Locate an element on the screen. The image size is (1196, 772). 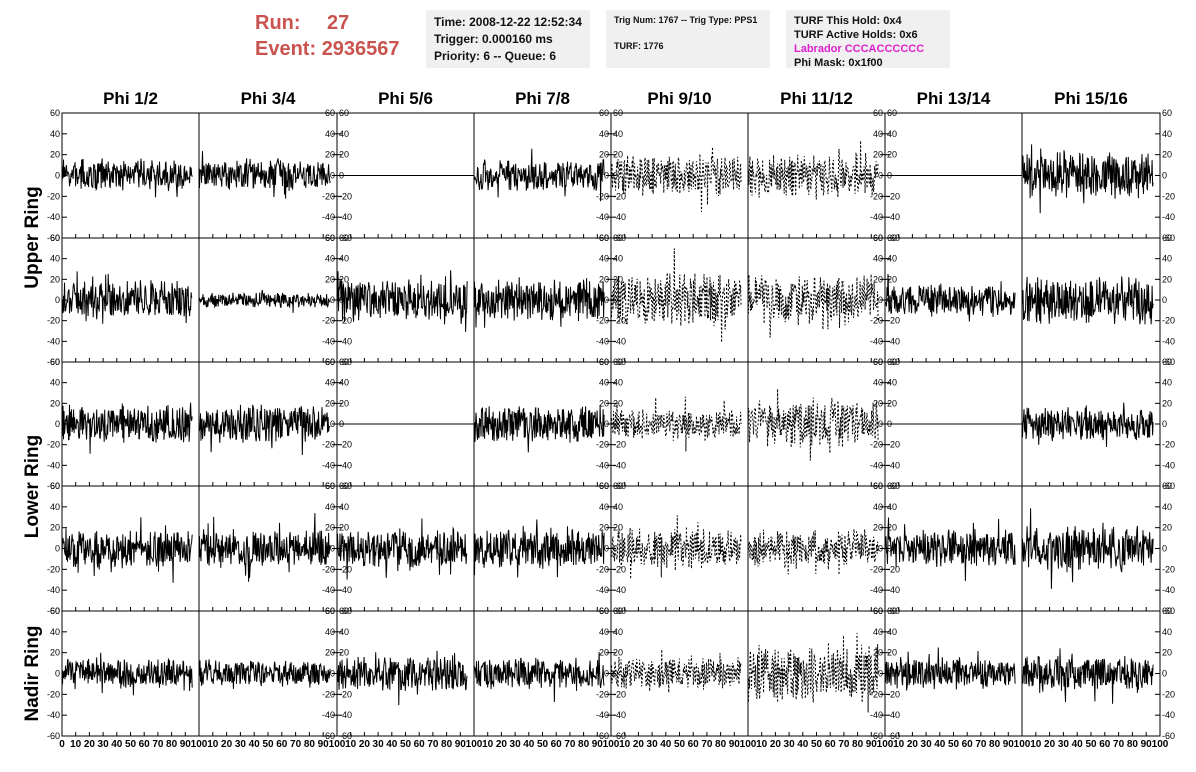
ring-label: Upper Ring is located at coordinates (32, 237).